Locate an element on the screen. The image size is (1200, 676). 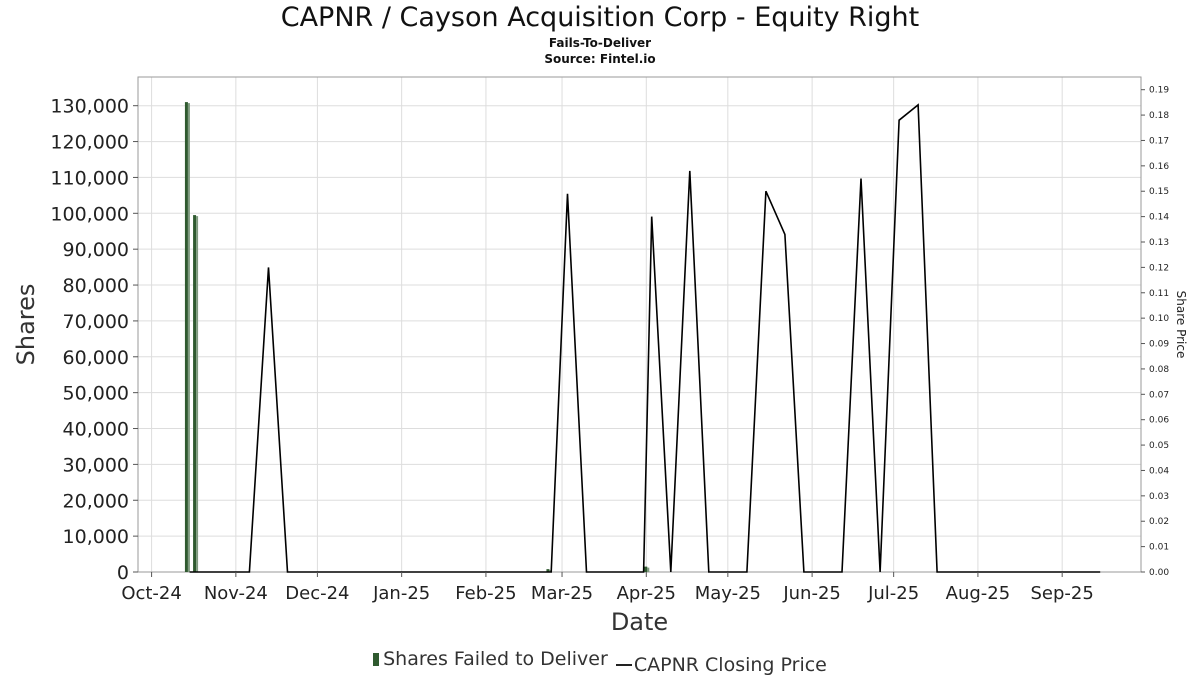
x-tick-label: Oct-24 is located at coordinates (151, 593).